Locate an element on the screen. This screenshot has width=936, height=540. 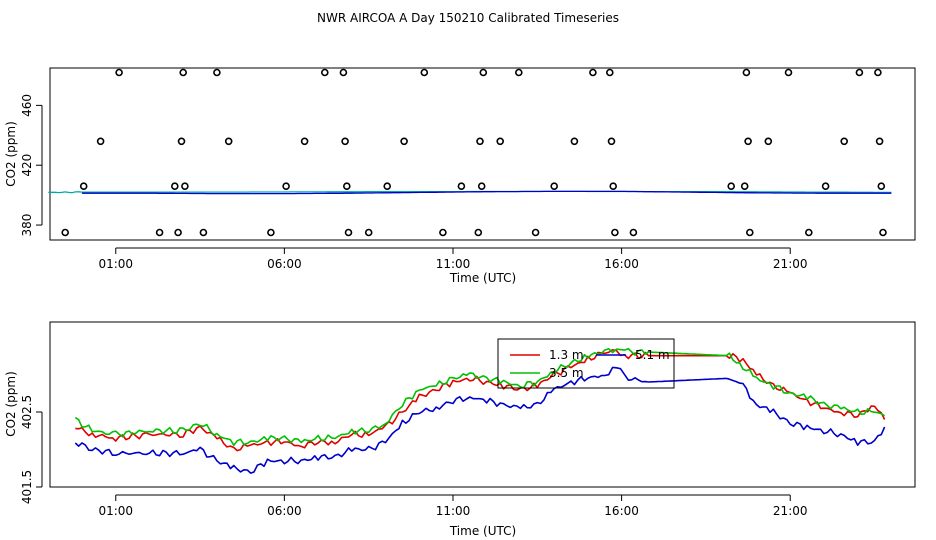
top-y-axis: 380 420 460 is located at coordinates (31, 165).